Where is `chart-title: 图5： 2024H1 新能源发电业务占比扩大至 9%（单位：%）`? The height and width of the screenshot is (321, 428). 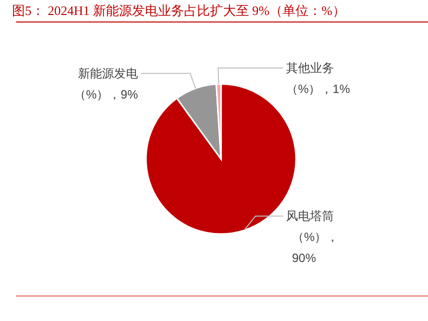
chart-title: 图5： 2024H1 新能源发电业务占比扩大至 9%（单位：%） is located at coordinates (179, 10).